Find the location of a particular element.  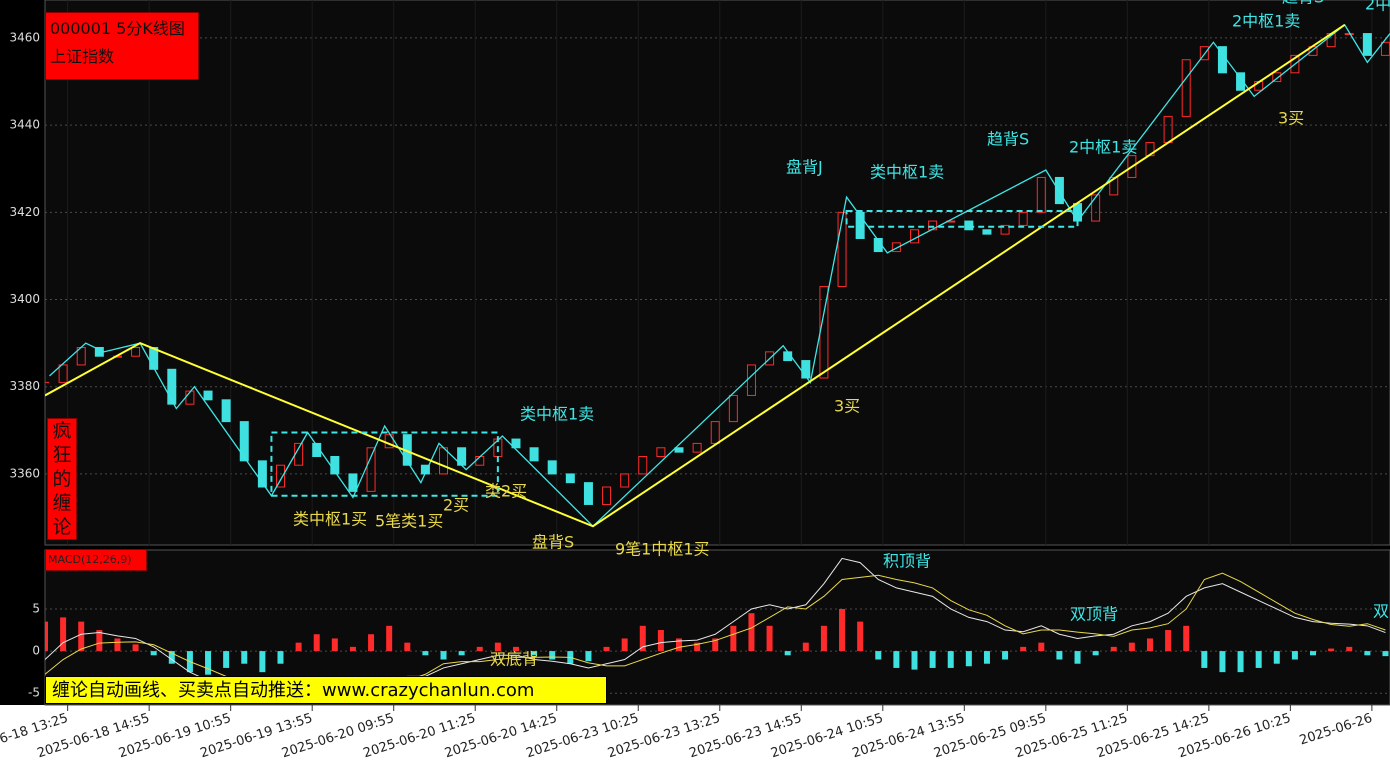

chart-title: 000001 5分K线图 is located at coordinates (117, 28).